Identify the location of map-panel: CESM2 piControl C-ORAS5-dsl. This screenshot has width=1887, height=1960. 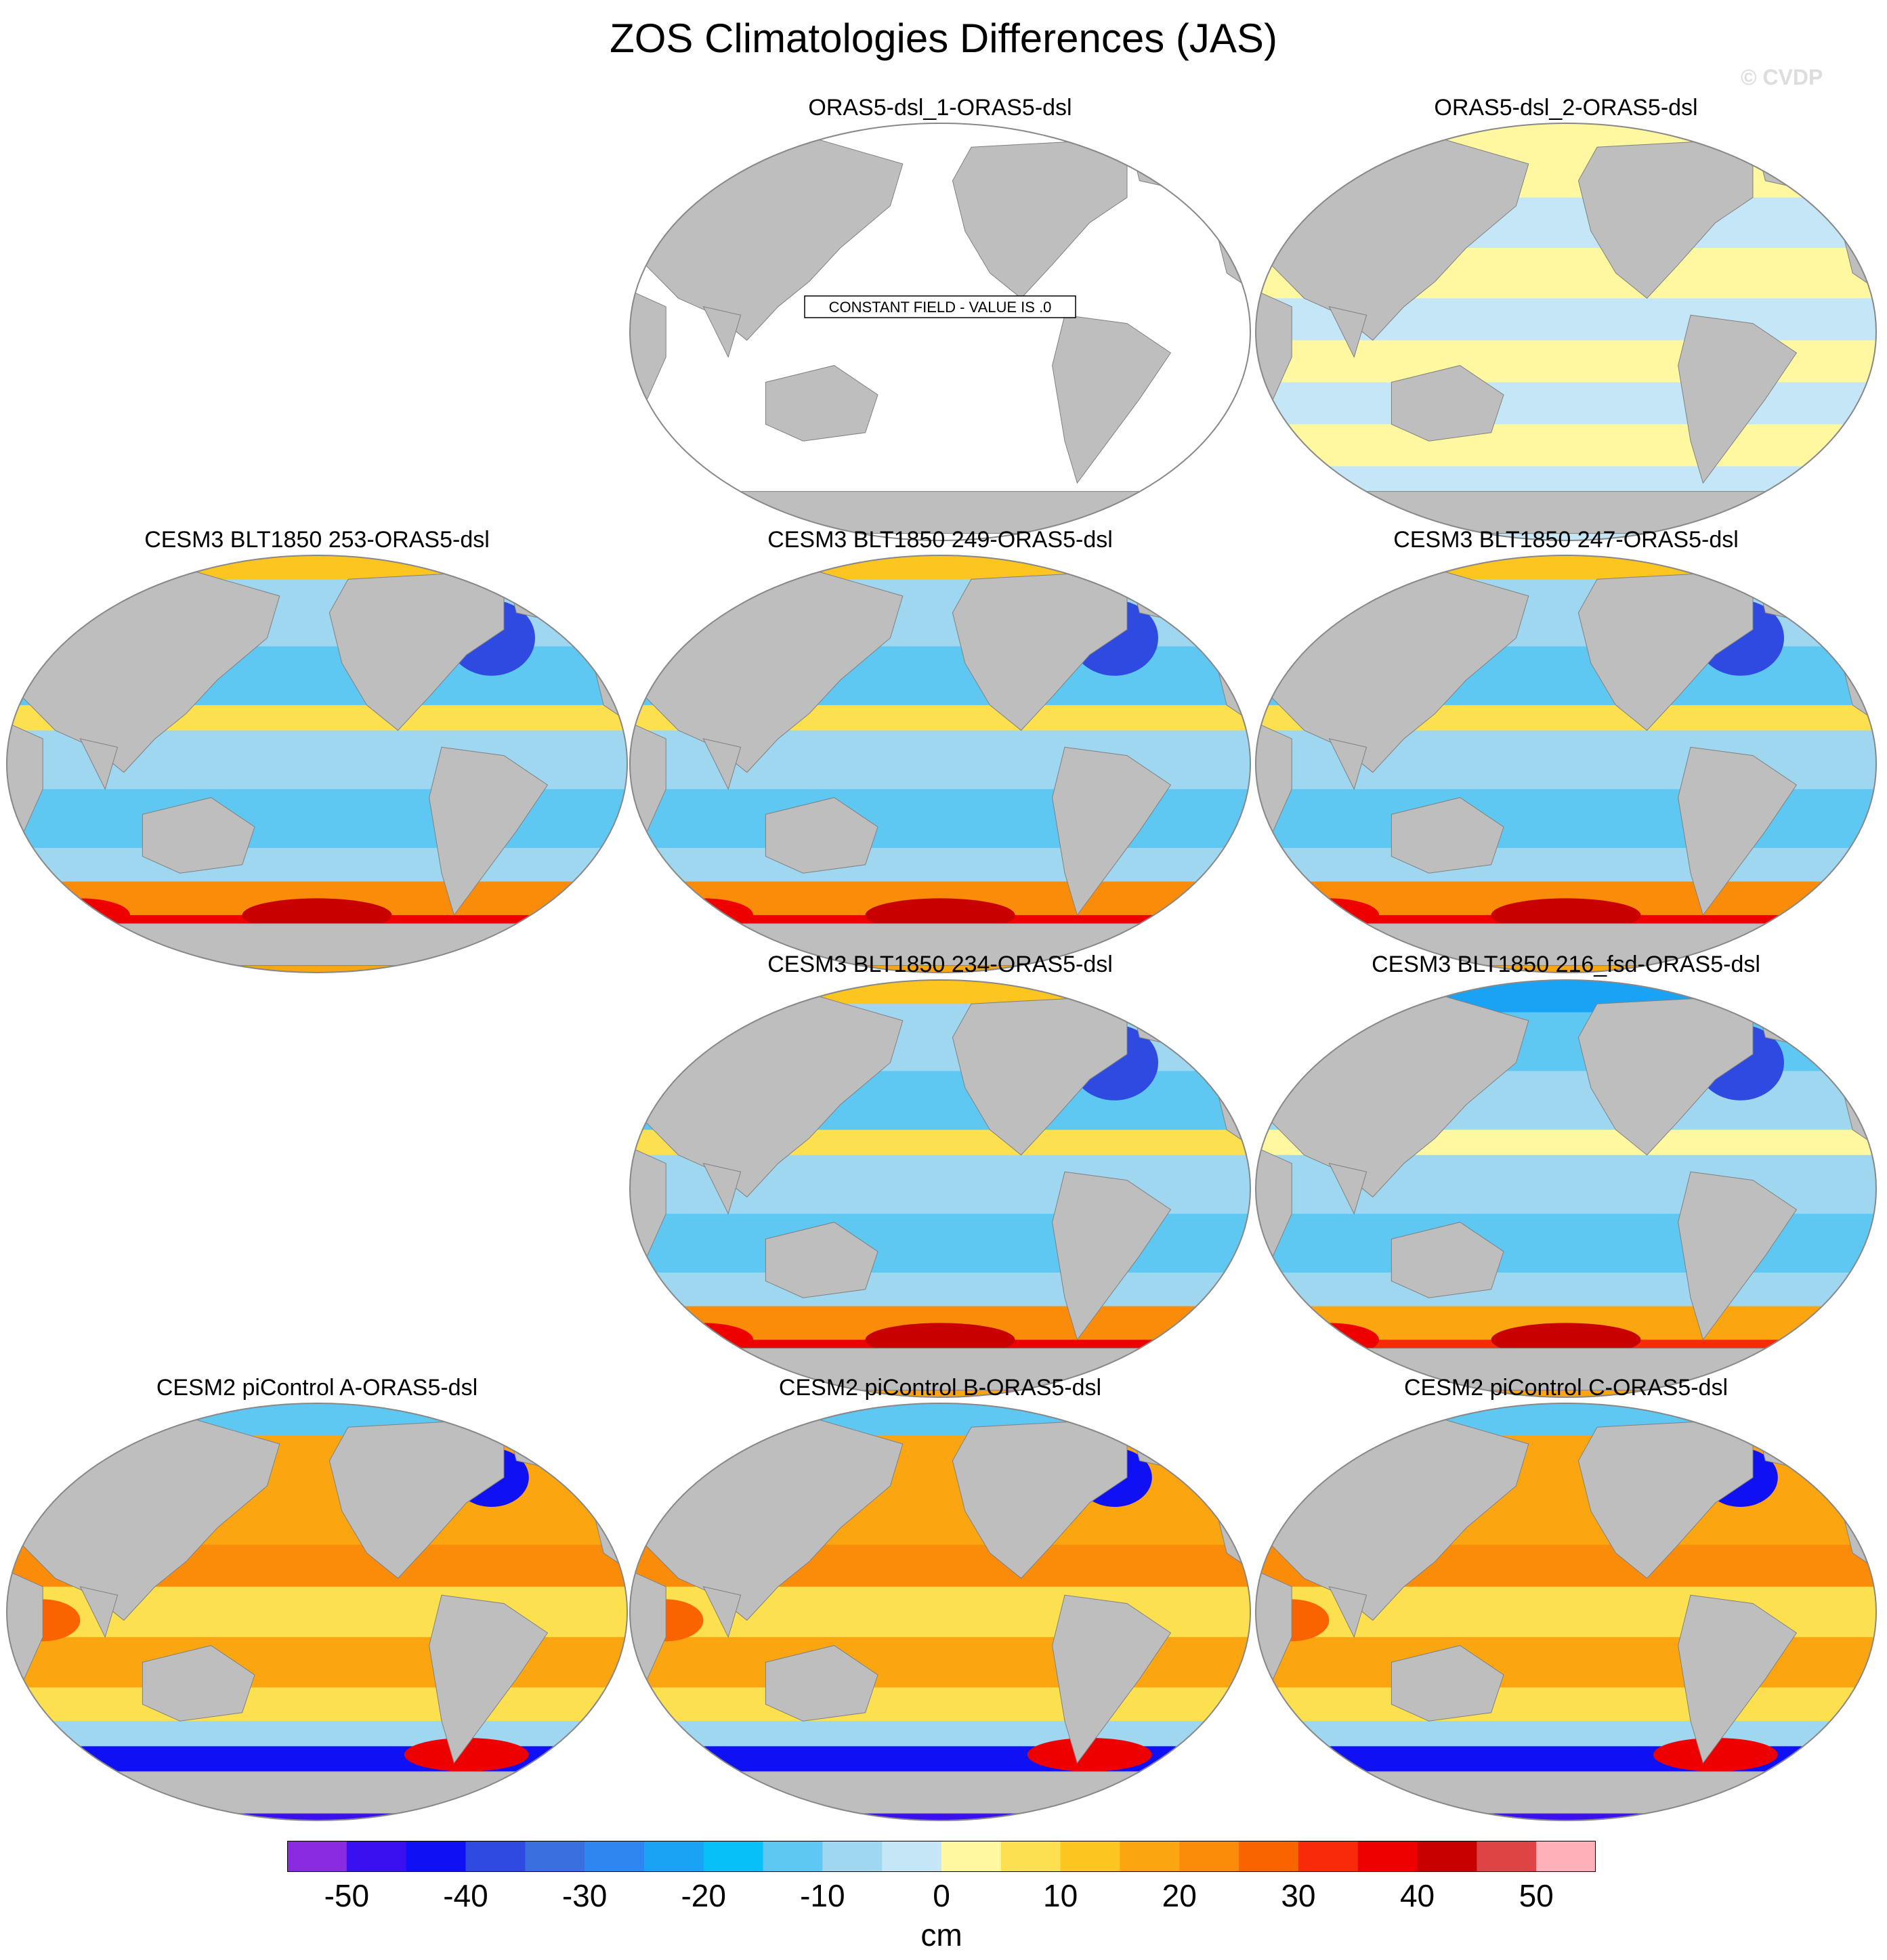
(1566, 1598).